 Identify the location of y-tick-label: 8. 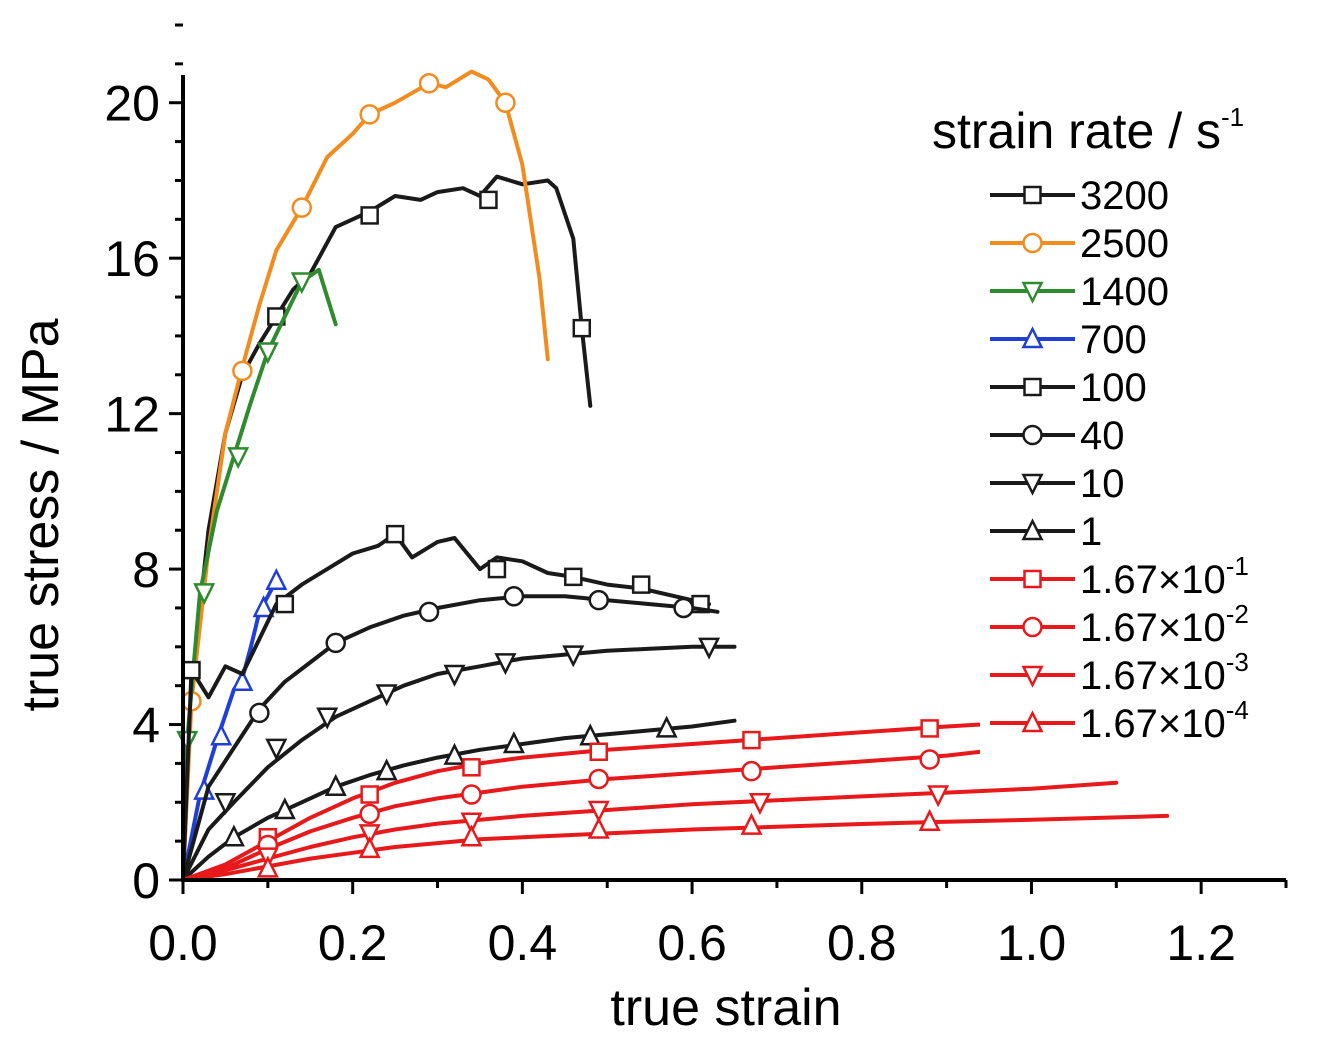
(146, 570).